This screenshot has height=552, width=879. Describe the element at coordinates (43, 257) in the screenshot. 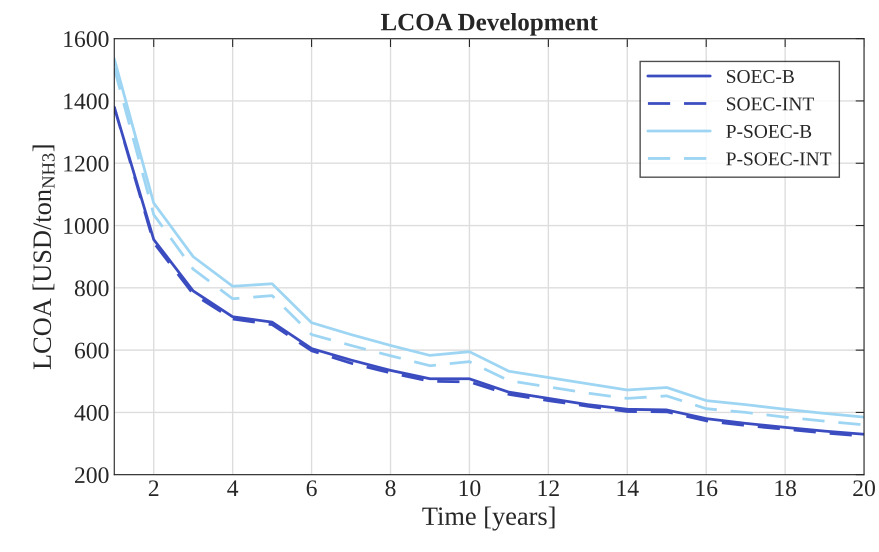

I see `y-axis-title: LCOA [USD/ton$_{NH3}$]` at that location.